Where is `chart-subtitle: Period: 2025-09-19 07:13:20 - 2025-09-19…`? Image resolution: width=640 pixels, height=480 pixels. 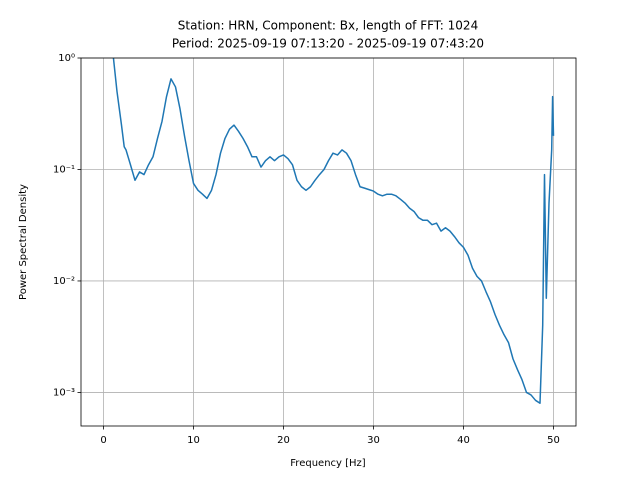 chart-subtitle: Period: 2025-09-19 07:13:20 - 2025-09-19… is located at coordinates (328, 44).